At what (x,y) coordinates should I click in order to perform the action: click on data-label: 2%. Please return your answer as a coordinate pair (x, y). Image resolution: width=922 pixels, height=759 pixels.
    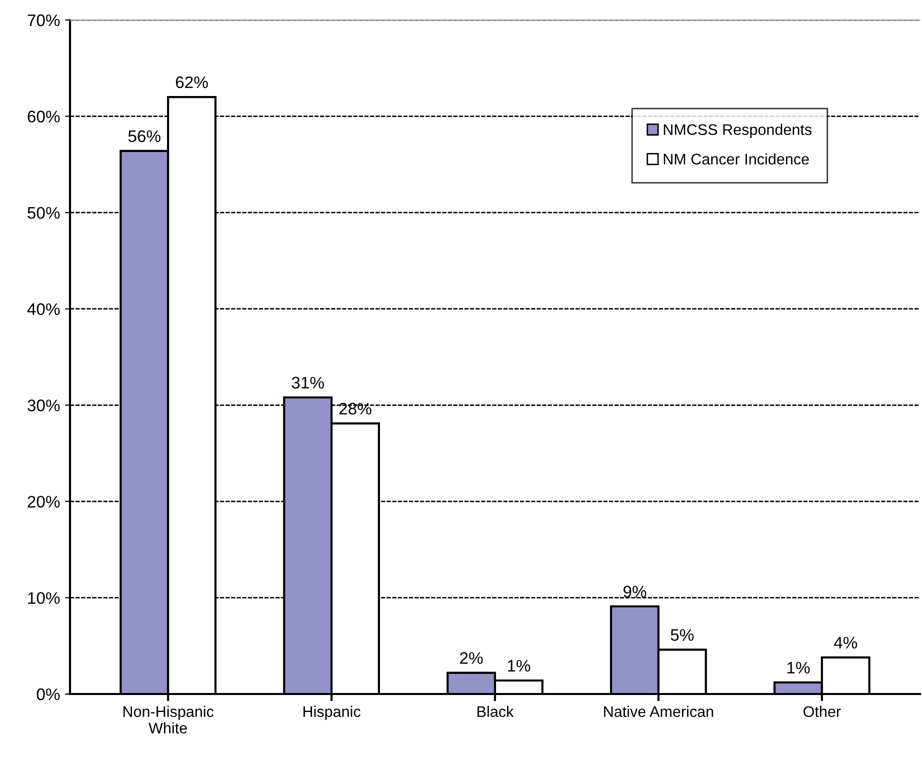
    Looking at the image, I should click on (471, 658).